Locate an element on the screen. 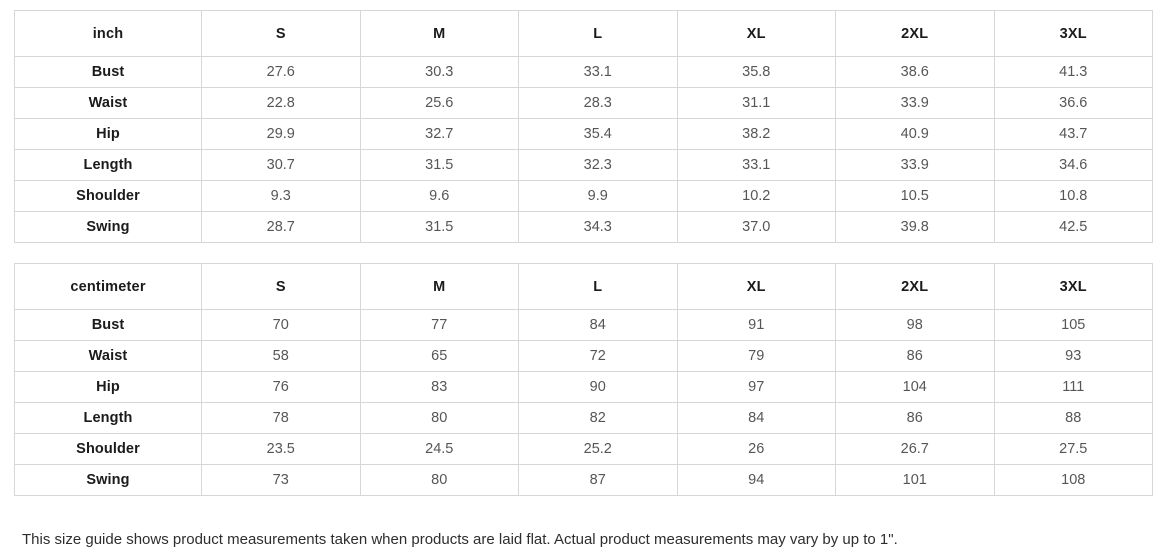 The image size is (1166, 560). size-table-inch-header: inch S M L XL 2XL 3XL is located at coordinates (583, 33).